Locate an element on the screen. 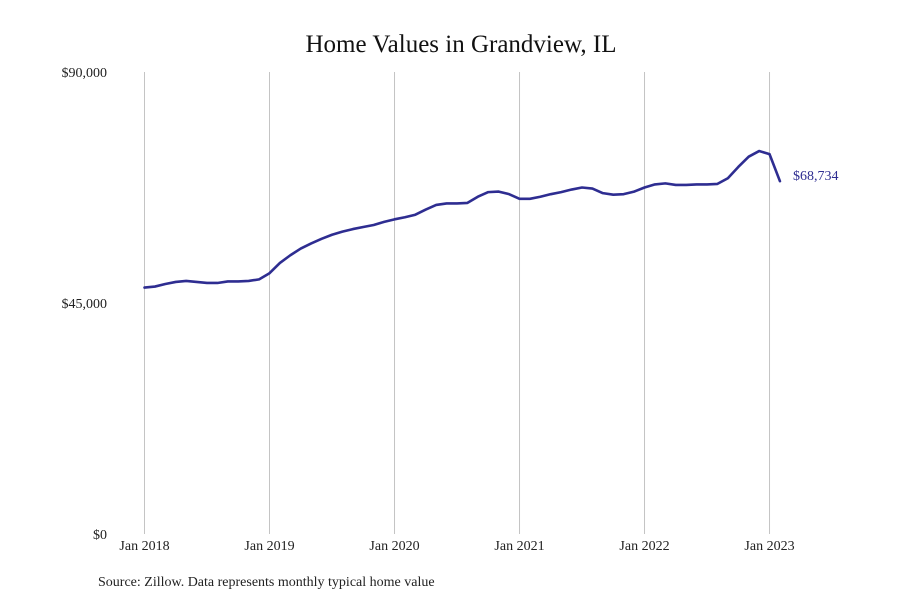 This screenshot has width=900, height=600. last-value-label: $68,734 is located at coordinates (816, 176).